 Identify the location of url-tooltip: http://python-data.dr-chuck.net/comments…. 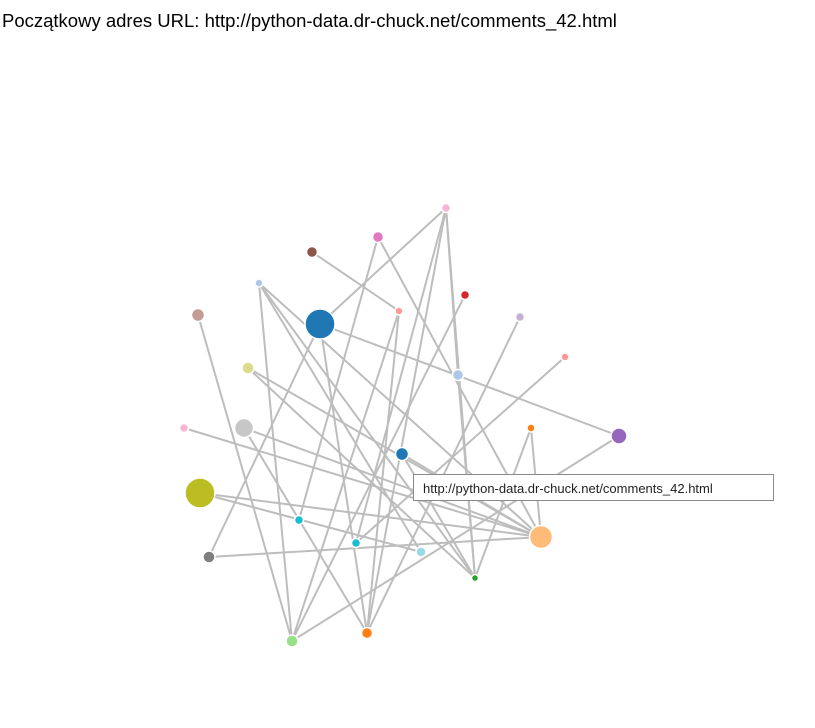
(593, 487).